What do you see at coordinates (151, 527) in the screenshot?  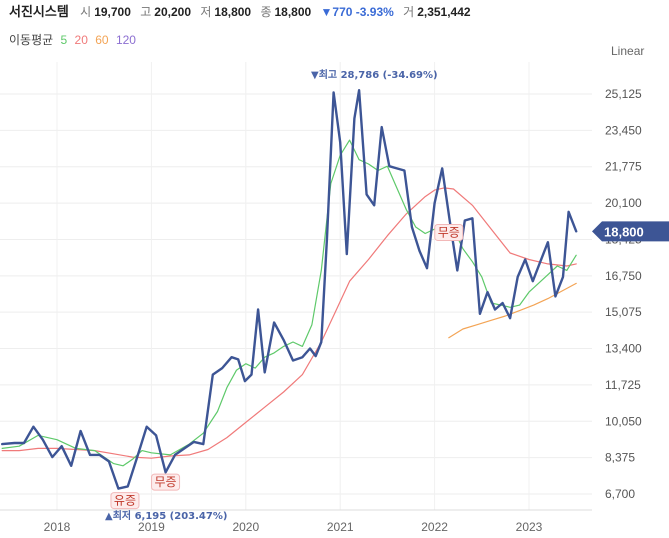 I see `x-tick-label: 2019` at bounding box center [151, 527].